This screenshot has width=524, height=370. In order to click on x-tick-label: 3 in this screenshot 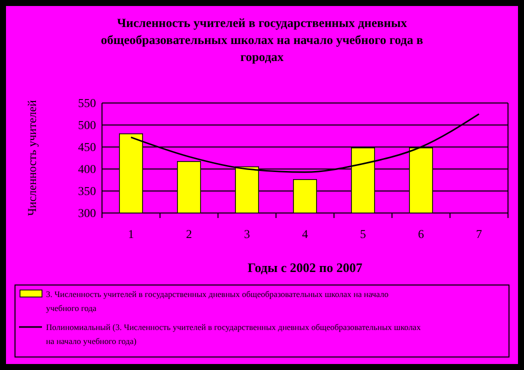, I will do `click(247, 234)`.